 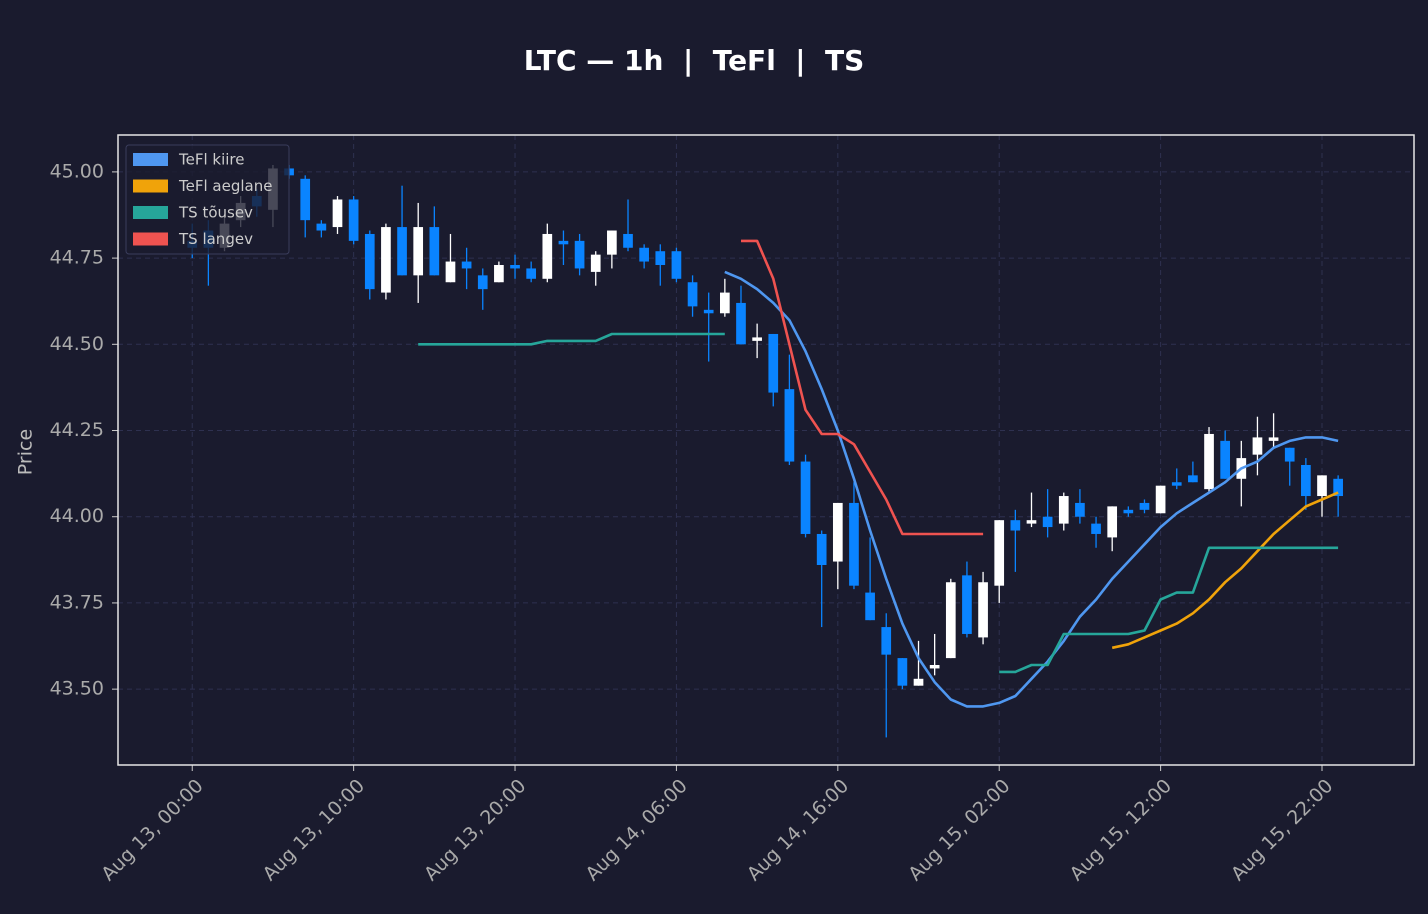 I want to click on y-tick-label: 45.00, so click(x=77, y=171).